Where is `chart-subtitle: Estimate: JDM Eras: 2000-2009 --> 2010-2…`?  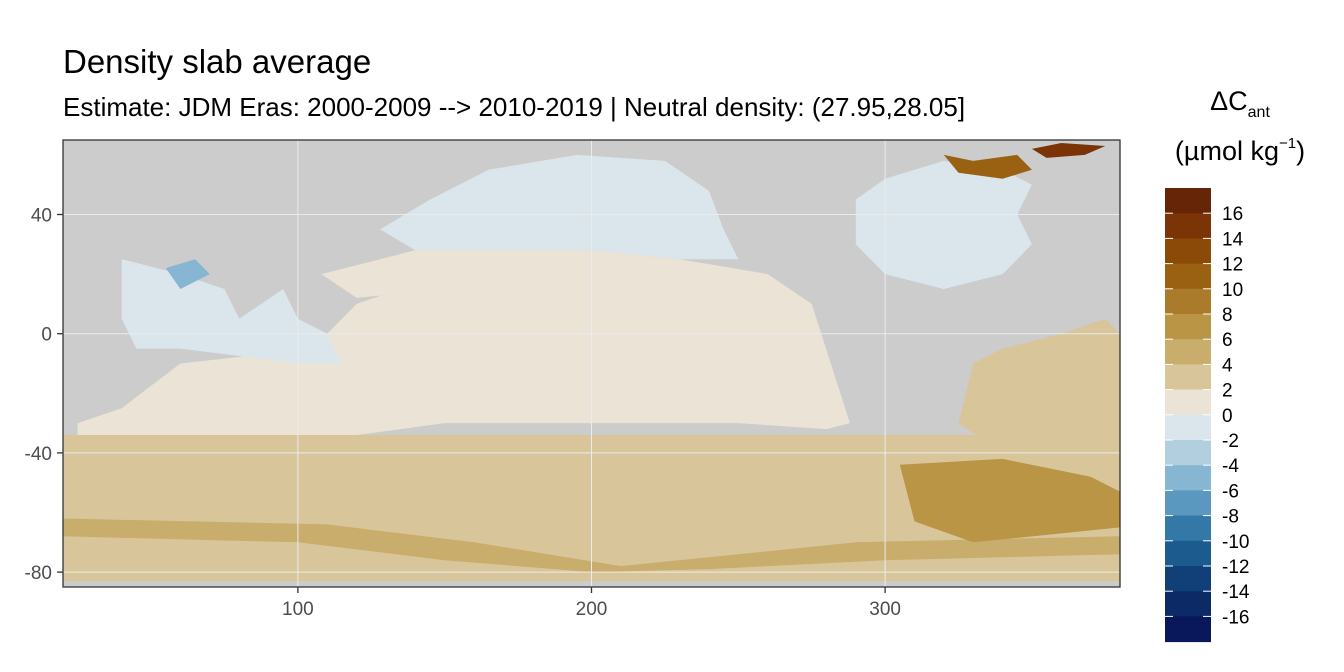
chart-subtitle: Estimate: JDM Eras: 2000-2009 --> 2010-2… is located at coordinates (514, 107).